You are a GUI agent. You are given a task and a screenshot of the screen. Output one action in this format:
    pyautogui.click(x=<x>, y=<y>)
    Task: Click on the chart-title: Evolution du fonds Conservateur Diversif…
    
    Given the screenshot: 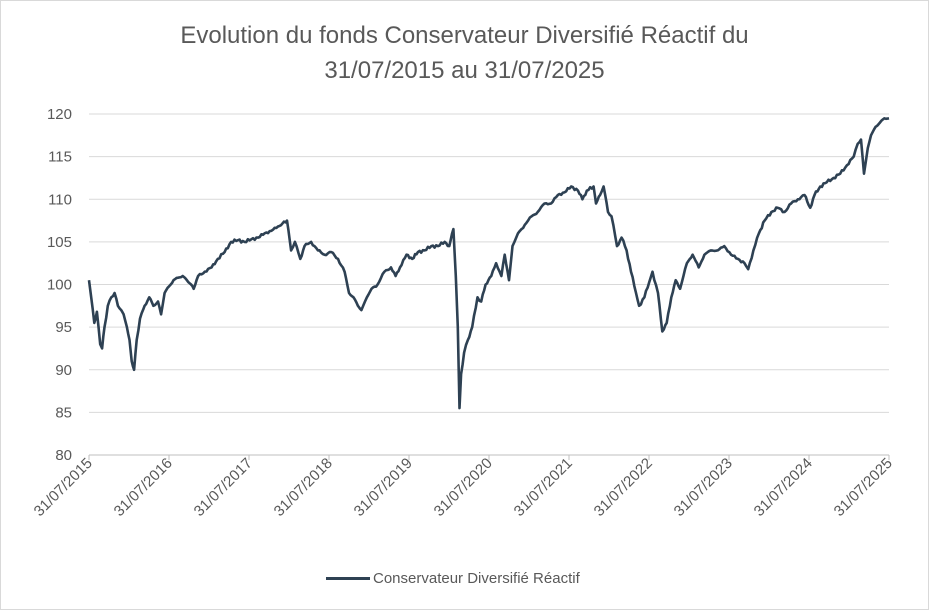 What is the action you would take?
    pyautogui.click(x=464, y=53)
    